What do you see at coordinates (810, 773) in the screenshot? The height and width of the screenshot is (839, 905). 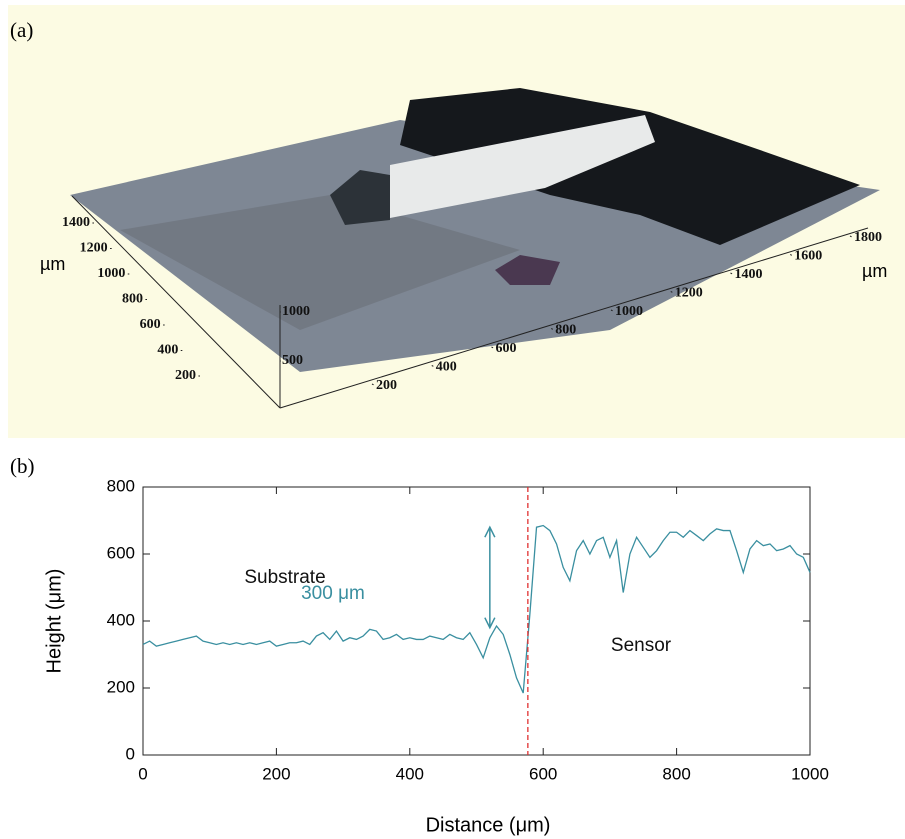 I see `x-tick-label: 1000` at bounding box center [810, 773].